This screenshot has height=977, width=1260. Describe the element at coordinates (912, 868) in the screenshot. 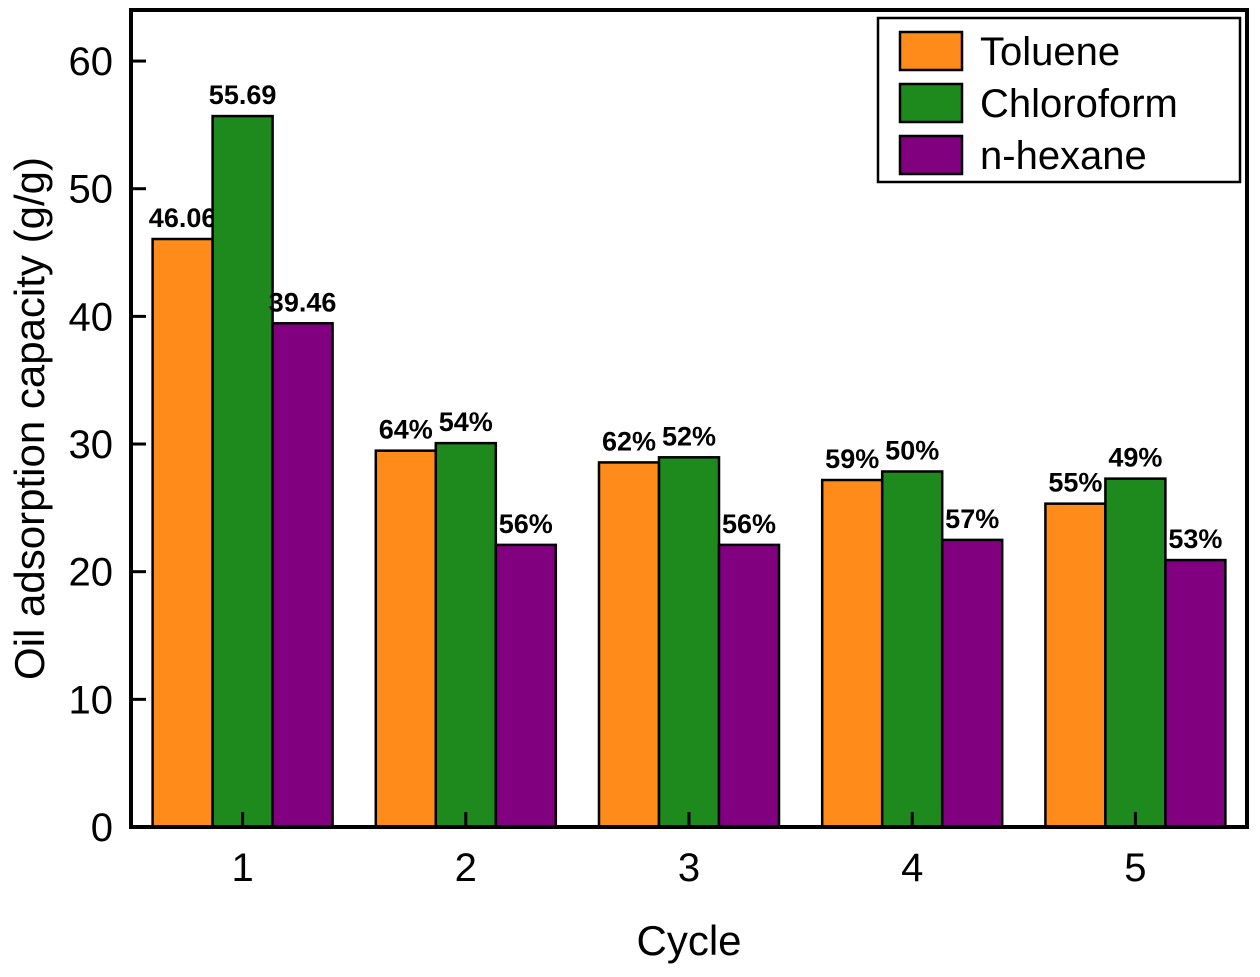

I see `x-tick-label-4: 4` at that location.